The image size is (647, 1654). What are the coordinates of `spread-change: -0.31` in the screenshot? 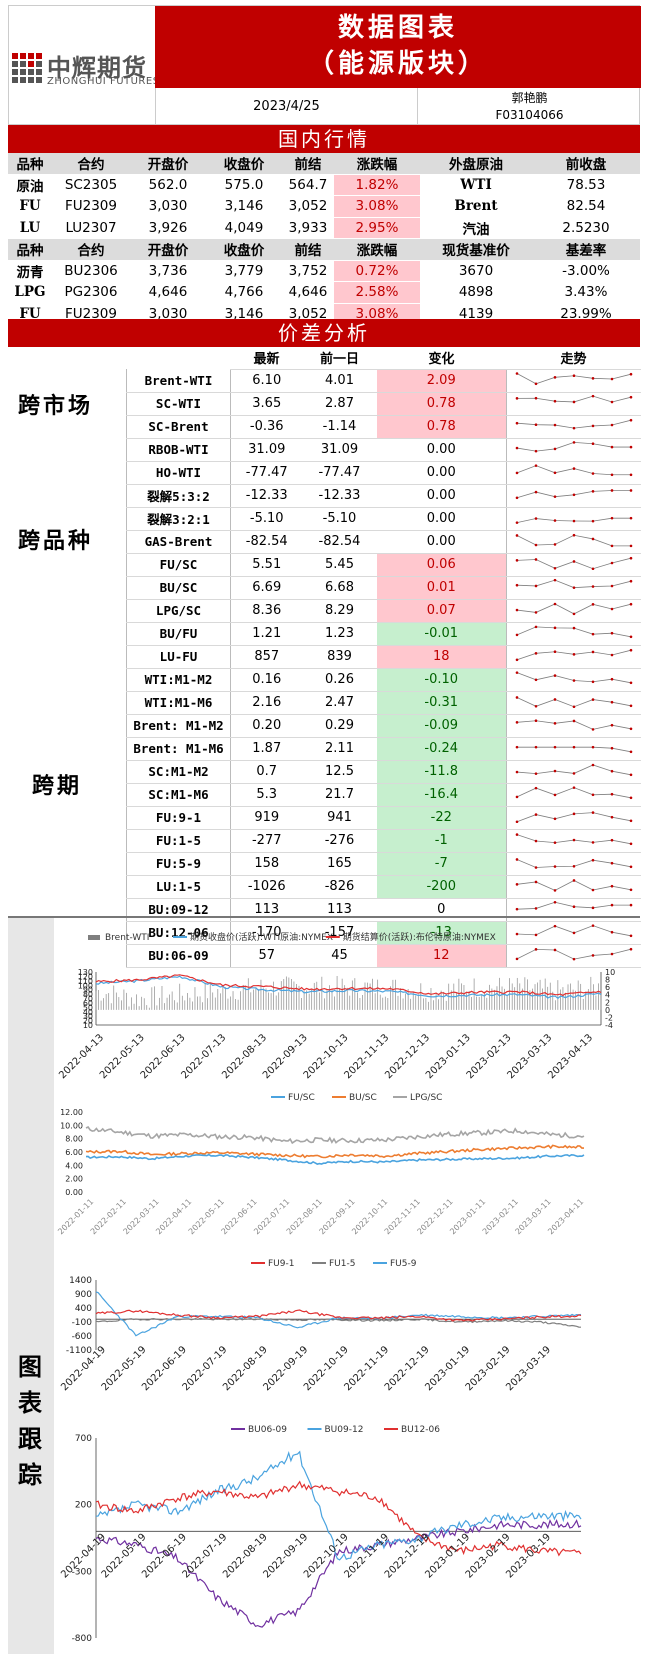 It's located at (441, 703).